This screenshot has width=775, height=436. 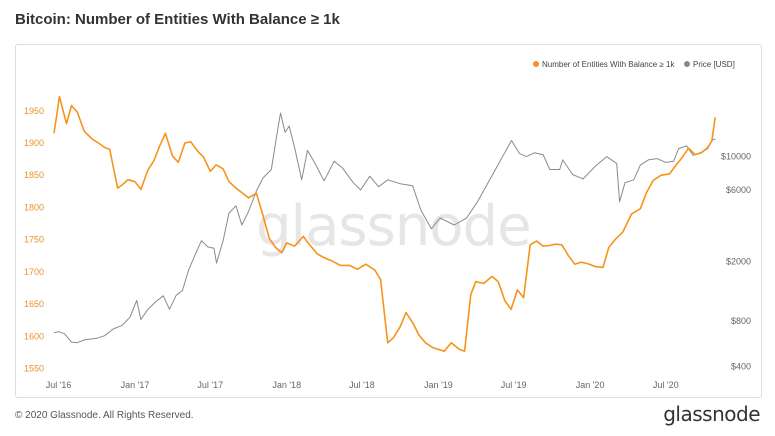 I want to click on y-left-tick-label: 1550, so click(x=34, y=369).